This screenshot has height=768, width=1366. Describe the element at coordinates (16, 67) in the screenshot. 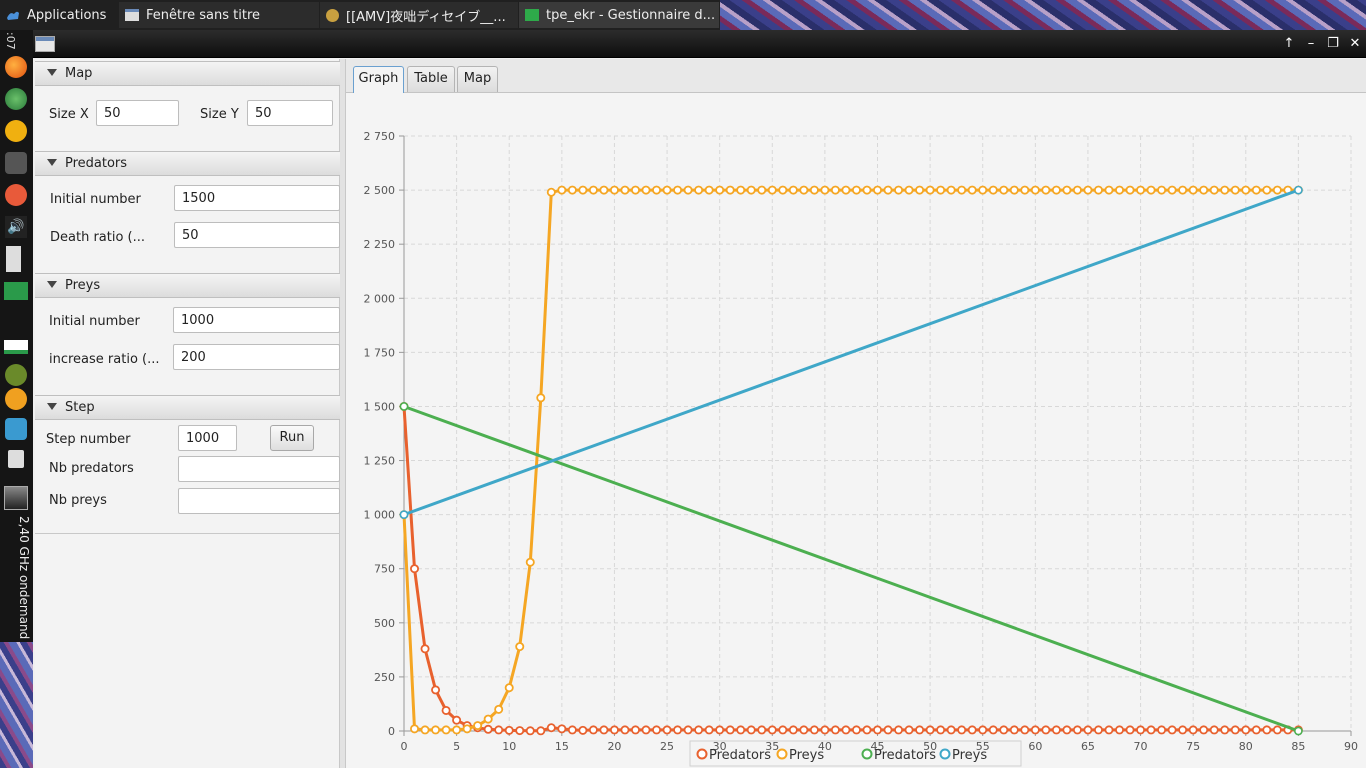

I see `firefox-icon` at that location.